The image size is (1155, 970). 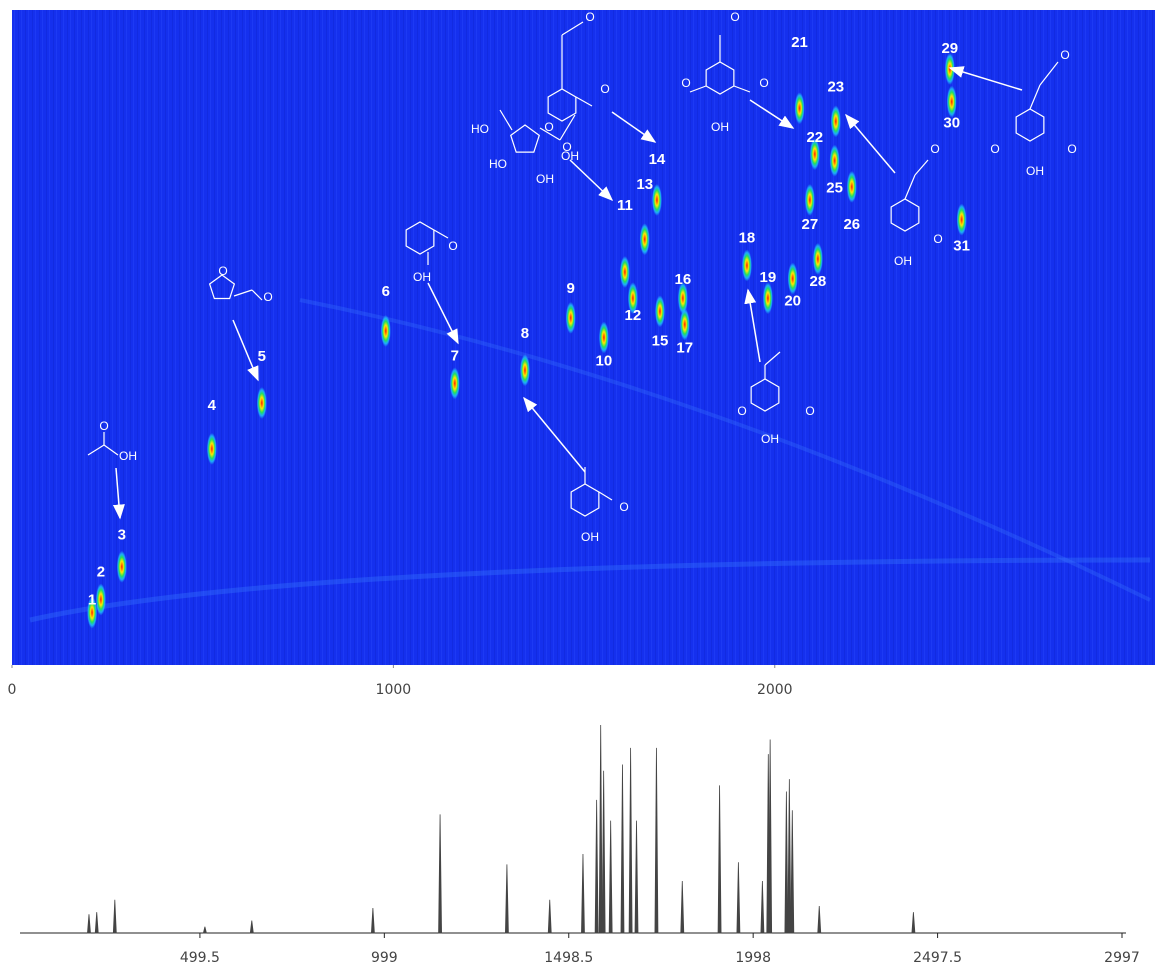 I want to click on peak-label: 11, so click(x=625, y=205).